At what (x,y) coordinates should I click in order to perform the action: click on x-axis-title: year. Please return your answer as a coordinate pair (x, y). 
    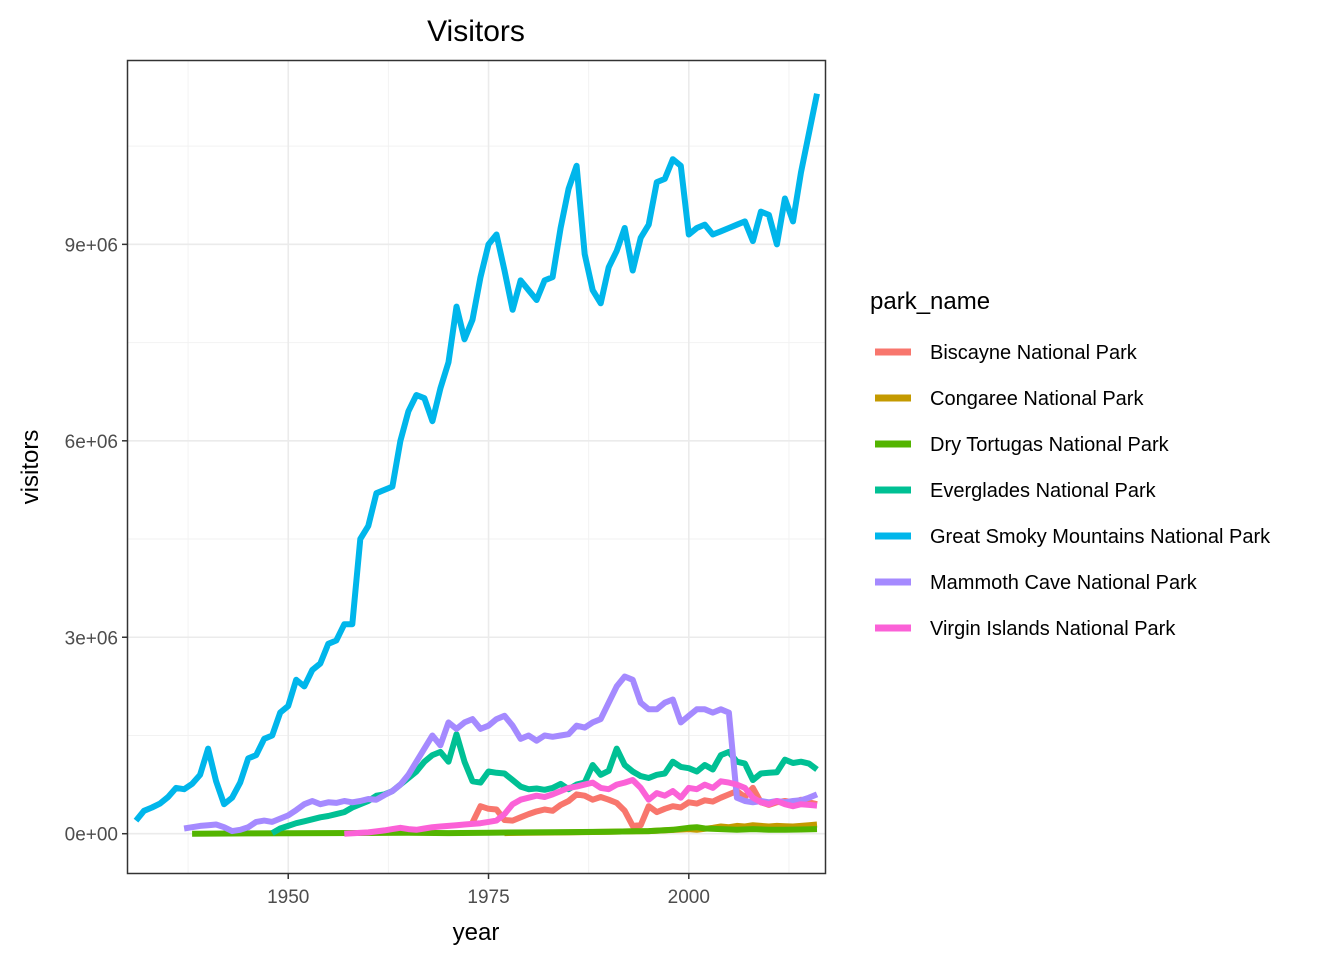
    Looking at the image, I should click on (476, 932).